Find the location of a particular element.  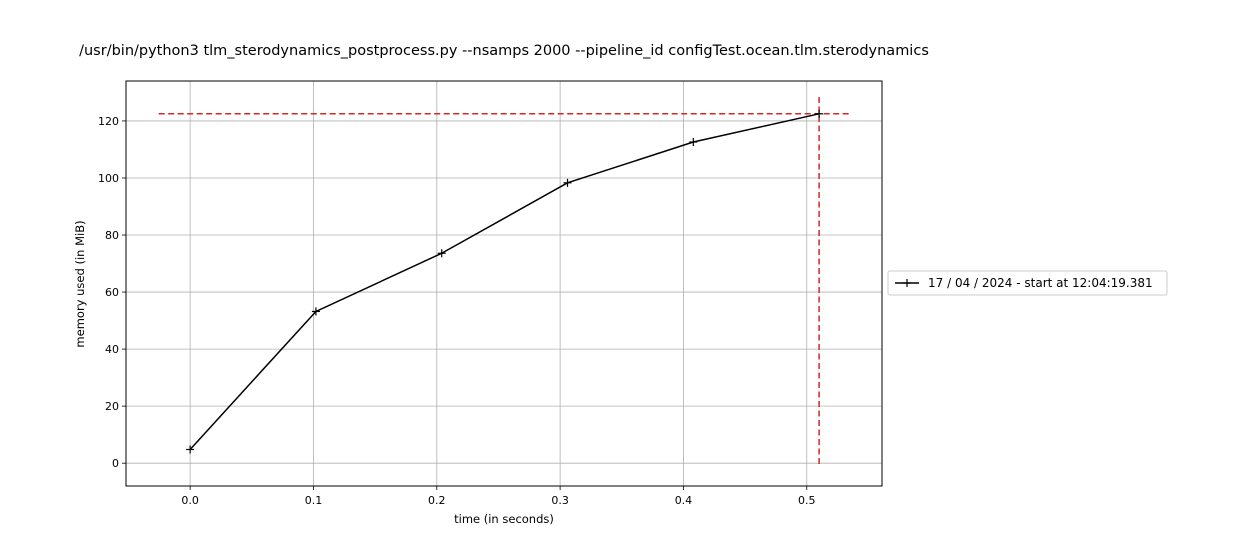

x-axis-label: time (in seconds) is located at coordinates (504, 519).